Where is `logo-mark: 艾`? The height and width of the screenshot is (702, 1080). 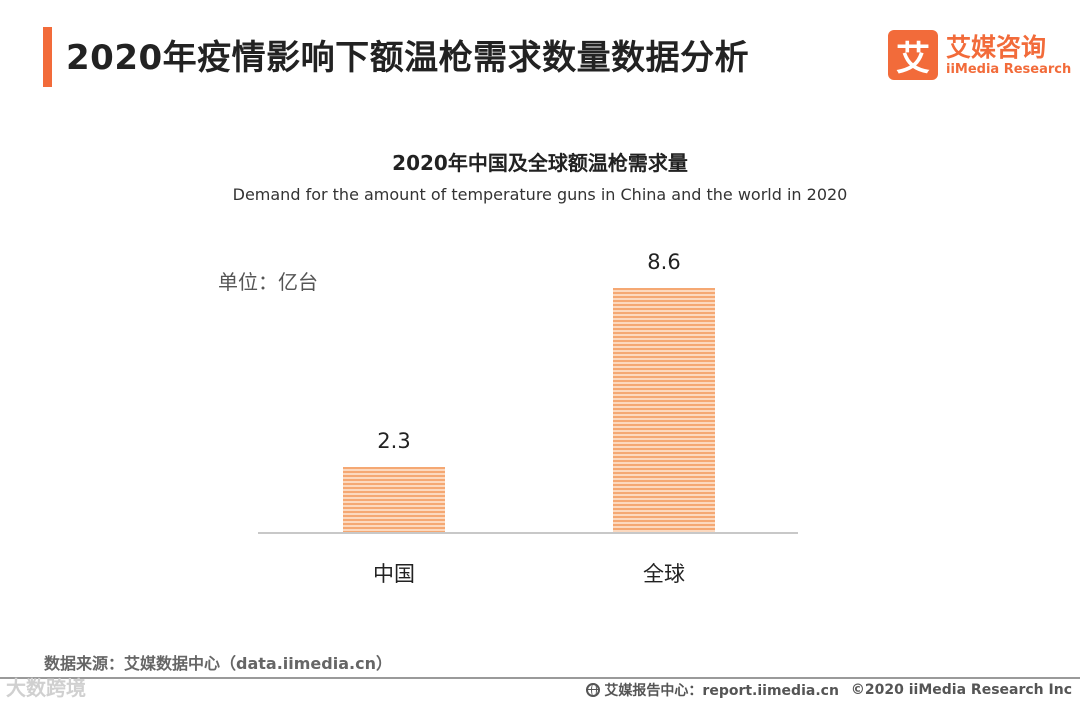 logo-mark: 艾 is located at coordinates (913, 55).